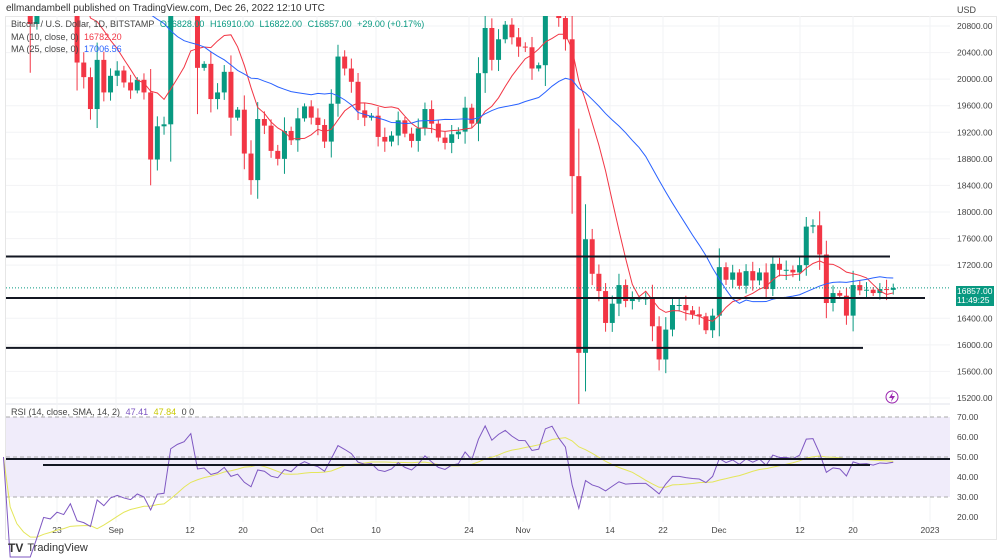  I want to click on tradingview-footer: TV TradingView, so click(48, 548).